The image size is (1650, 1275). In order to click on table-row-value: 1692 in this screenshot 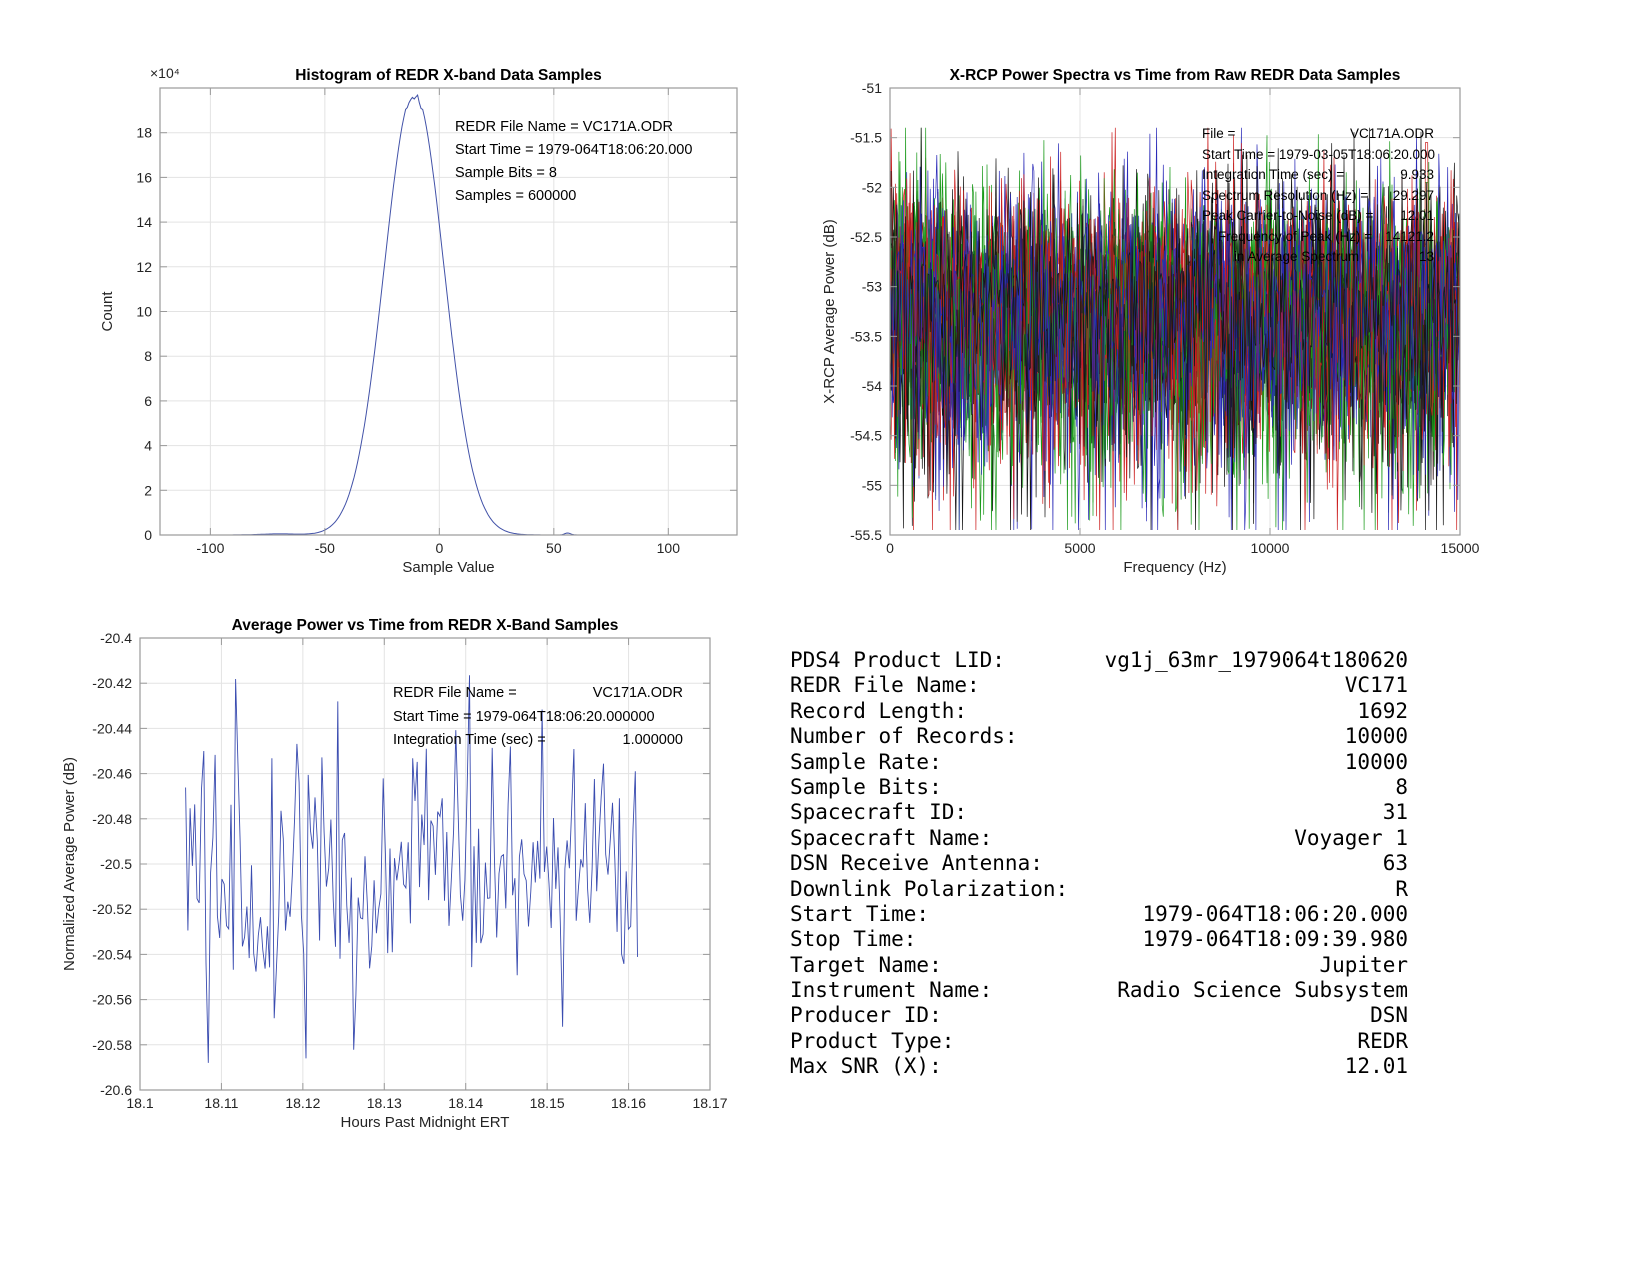, I will do `click(1382, 710)`.